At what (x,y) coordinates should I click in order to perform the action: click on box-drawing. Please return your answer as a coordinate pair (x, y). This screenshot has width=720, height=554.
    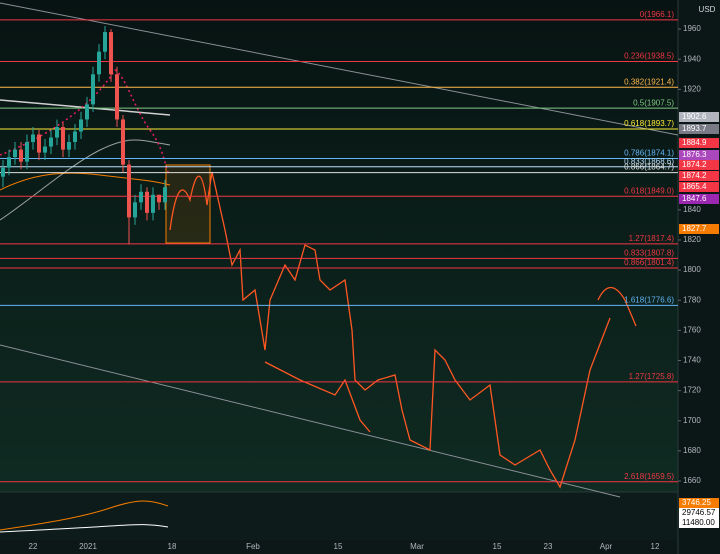
    Looking at the image, I should click on (188, 204).